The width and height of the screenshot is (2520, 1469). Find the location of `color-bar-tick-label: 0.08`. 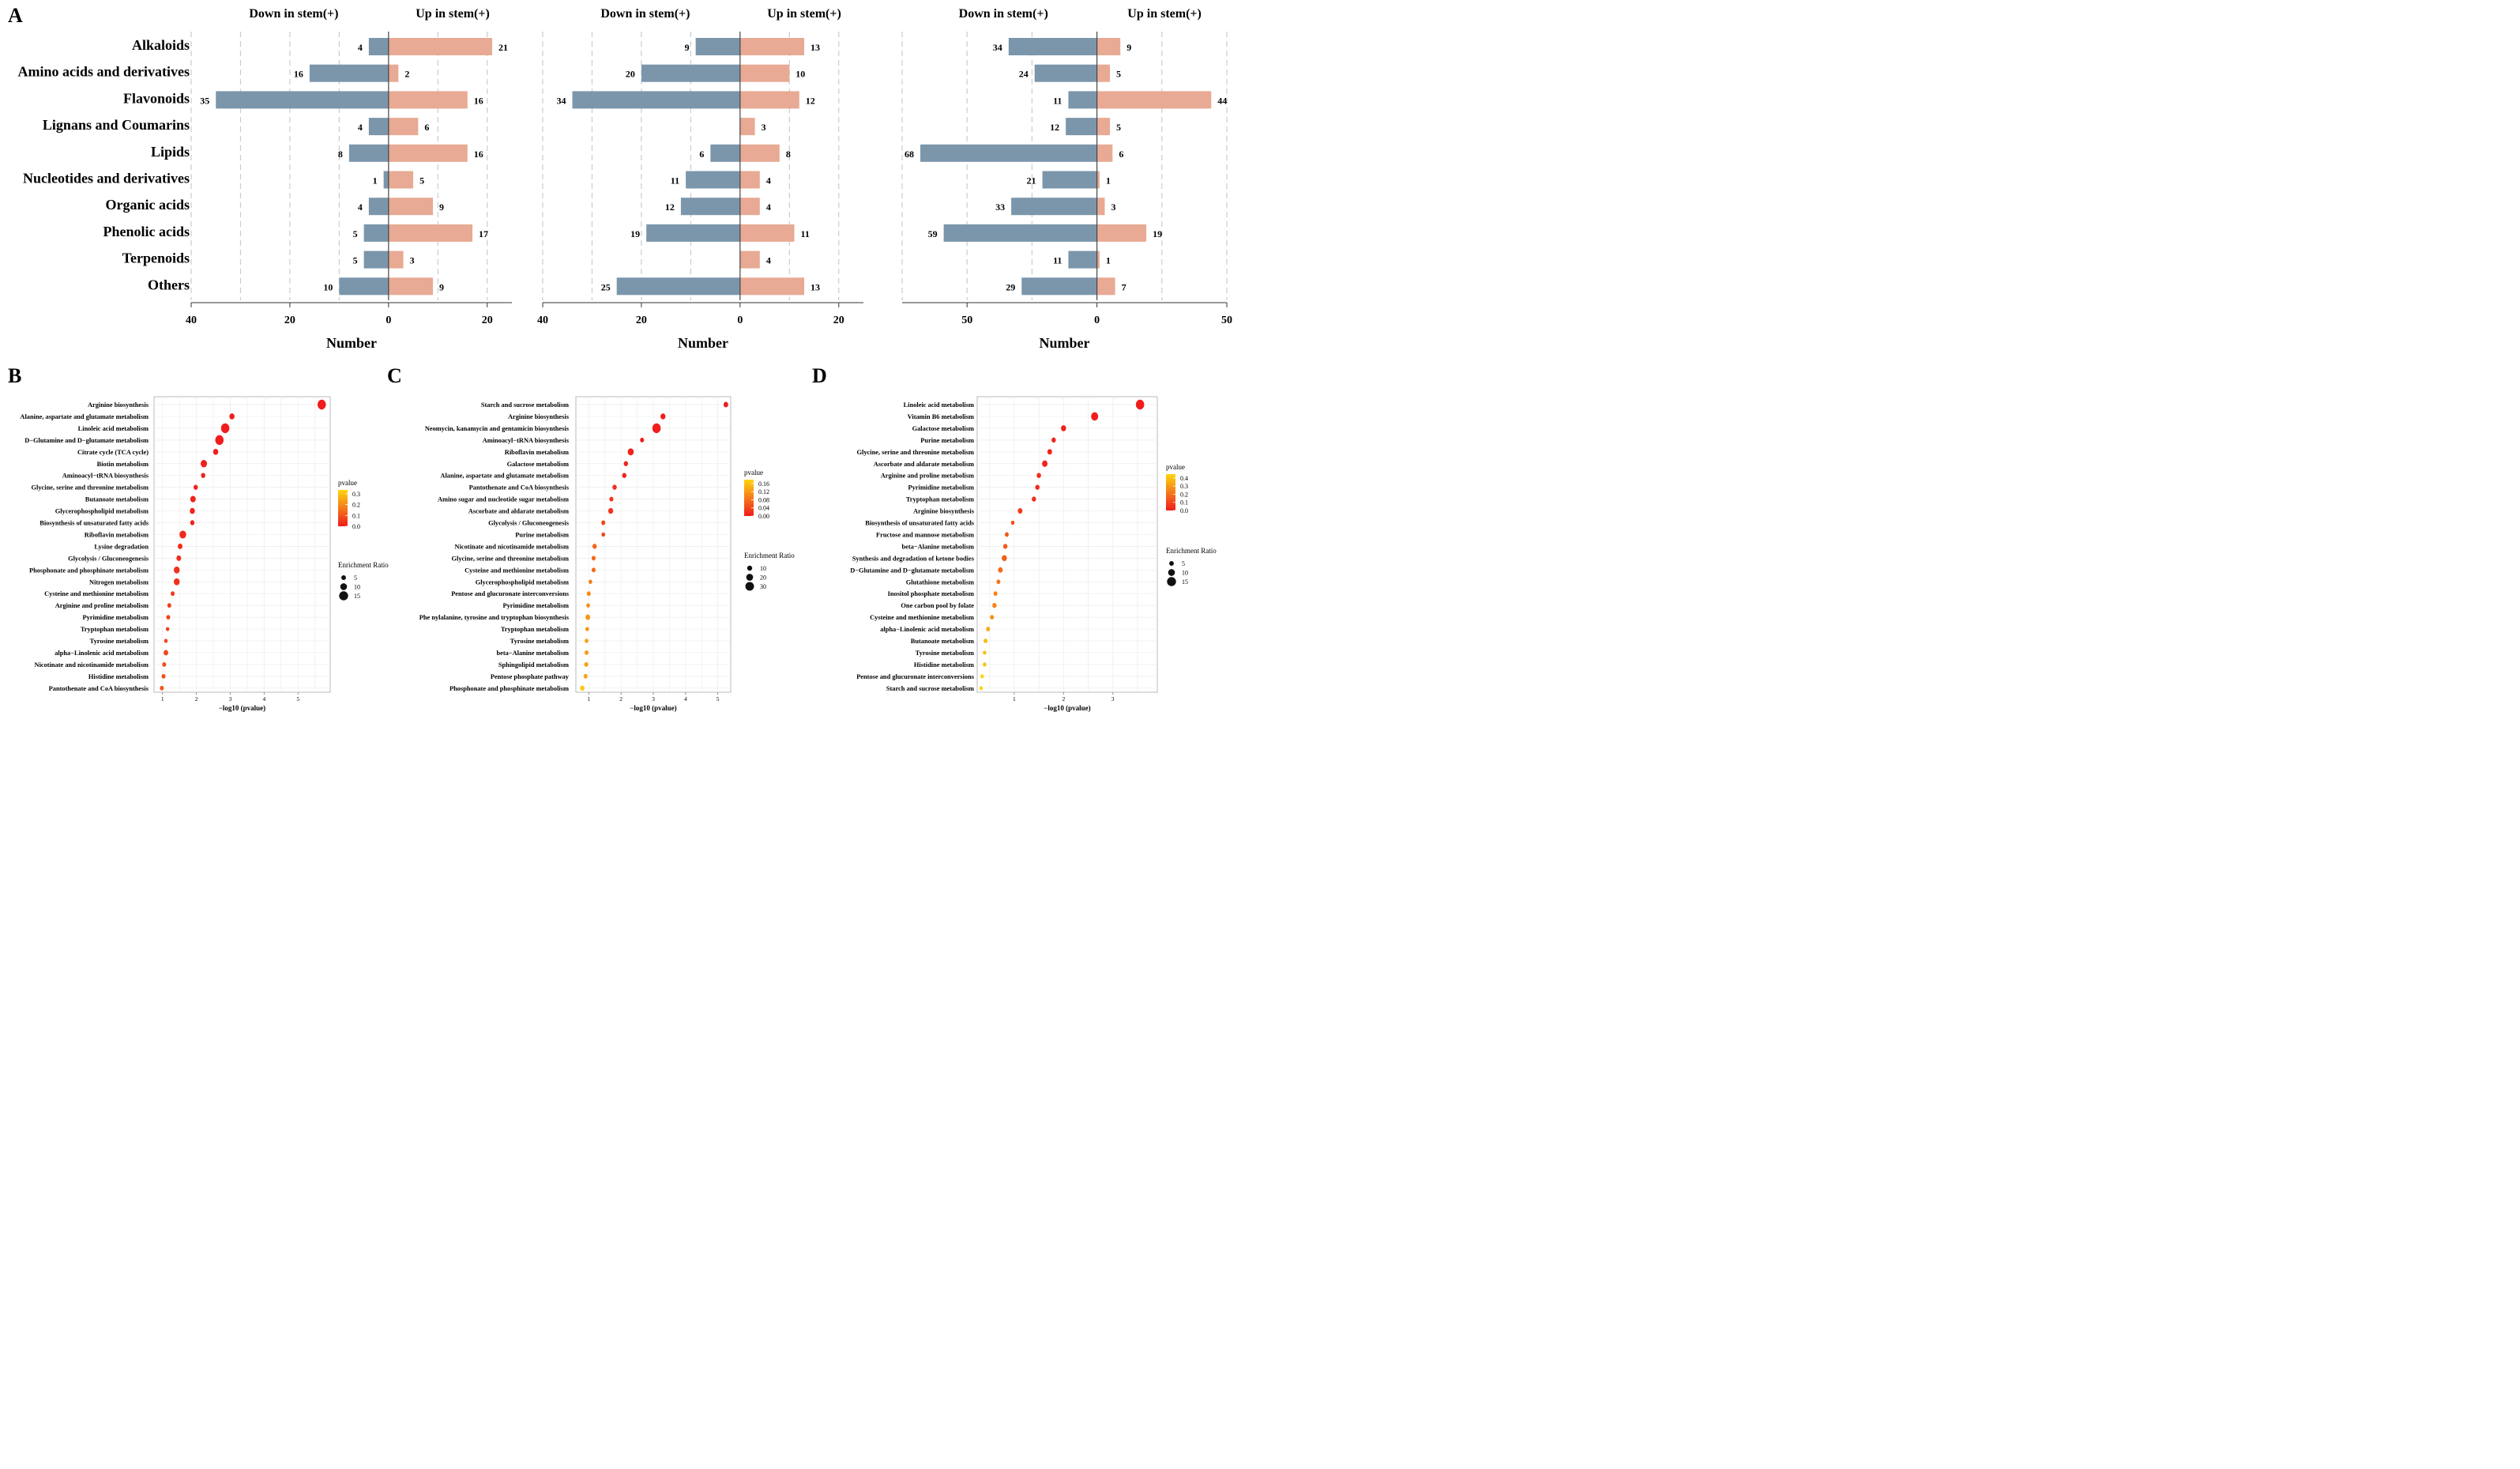

color-bar-tick-label: 0.08 is located at coordinates (763, 499).